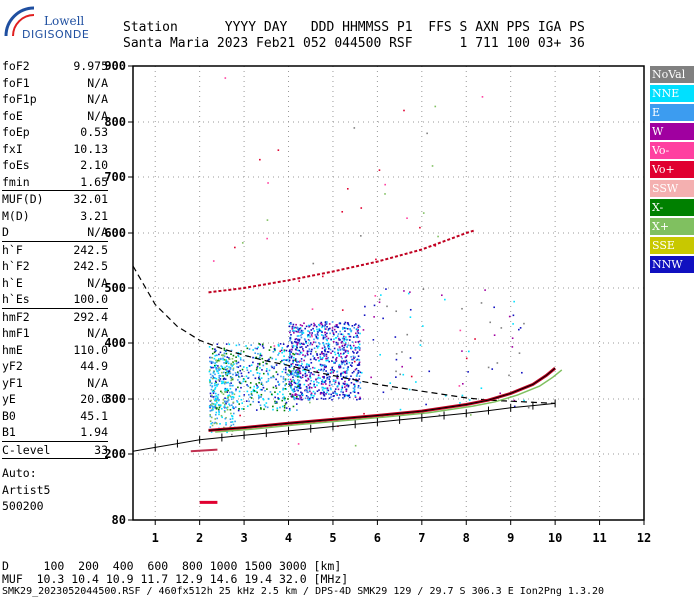 The width and height of the screenshot is (700, 600). What do you see at coordinates (672, 112) in the screenshot?
I see `legend-entry: E` at bounding box center [672, 112].